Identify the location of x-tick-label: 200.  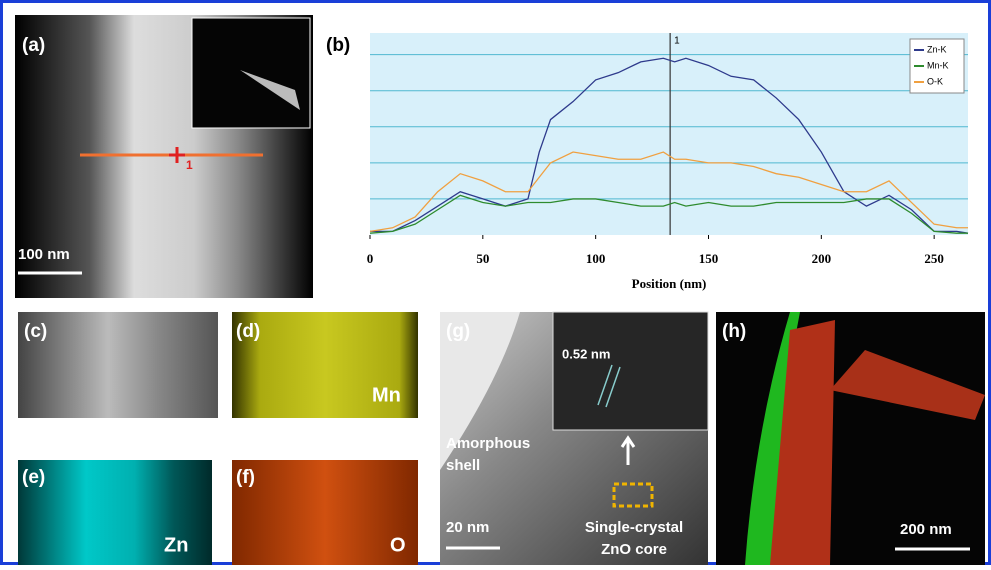
(822, 258).